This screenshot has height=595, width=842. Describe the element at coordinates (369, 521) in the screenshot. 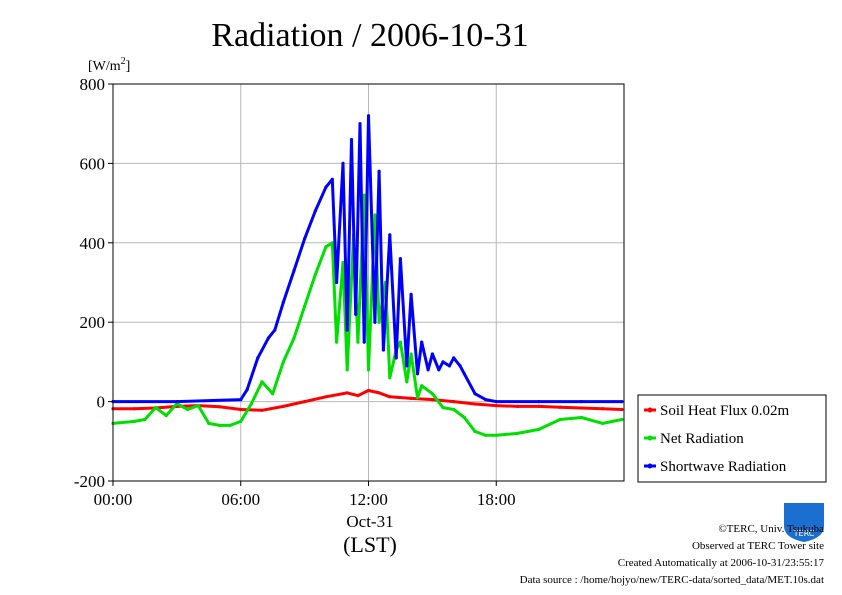

I see `x-axis-date-label: Oct-31` at that location.